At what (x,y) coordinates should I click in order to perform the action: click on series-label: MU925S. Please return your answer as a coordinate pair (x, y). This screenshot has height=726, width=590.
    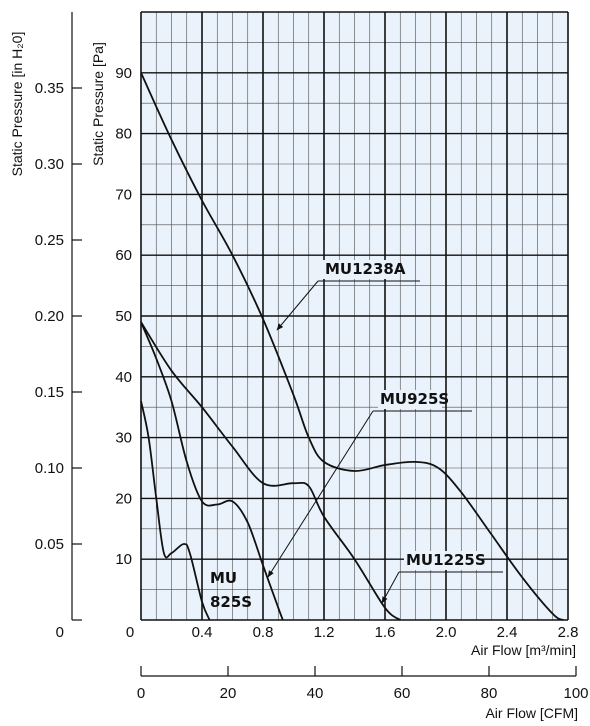
    Looking at the image, I should click on (414, 399).